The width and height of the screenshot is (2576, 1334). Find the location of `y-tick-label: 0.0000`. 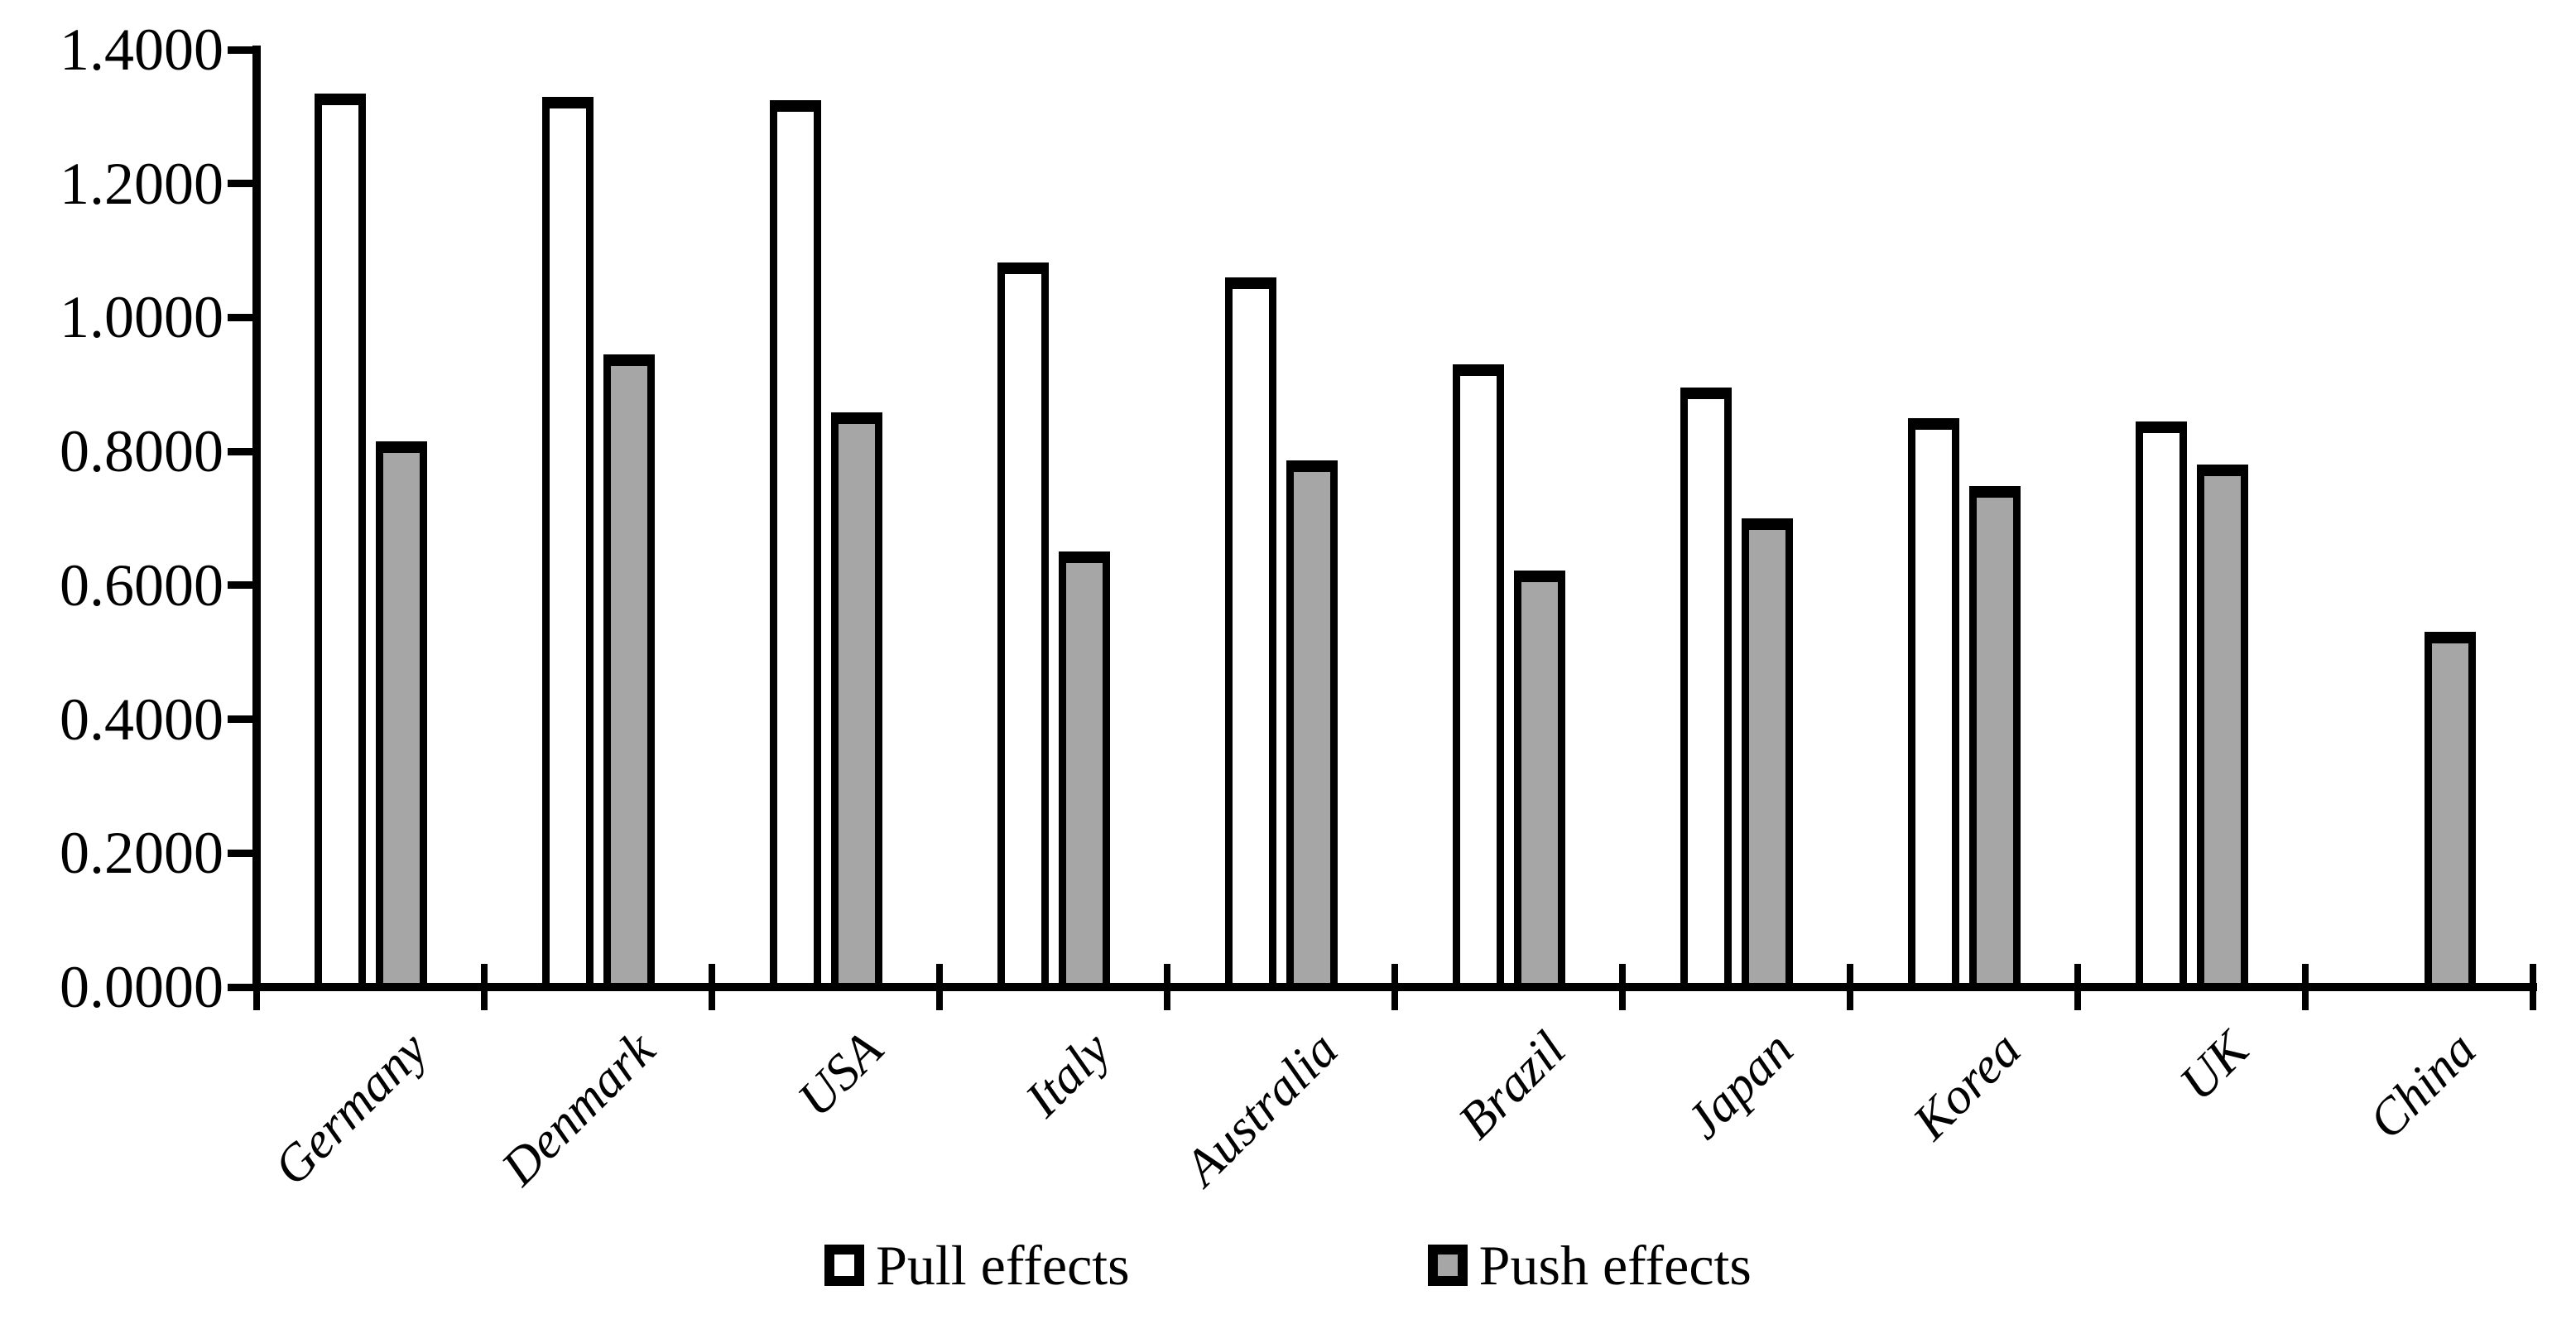

y-tick-label: 0.0000 is located at coordinates (141, 987).